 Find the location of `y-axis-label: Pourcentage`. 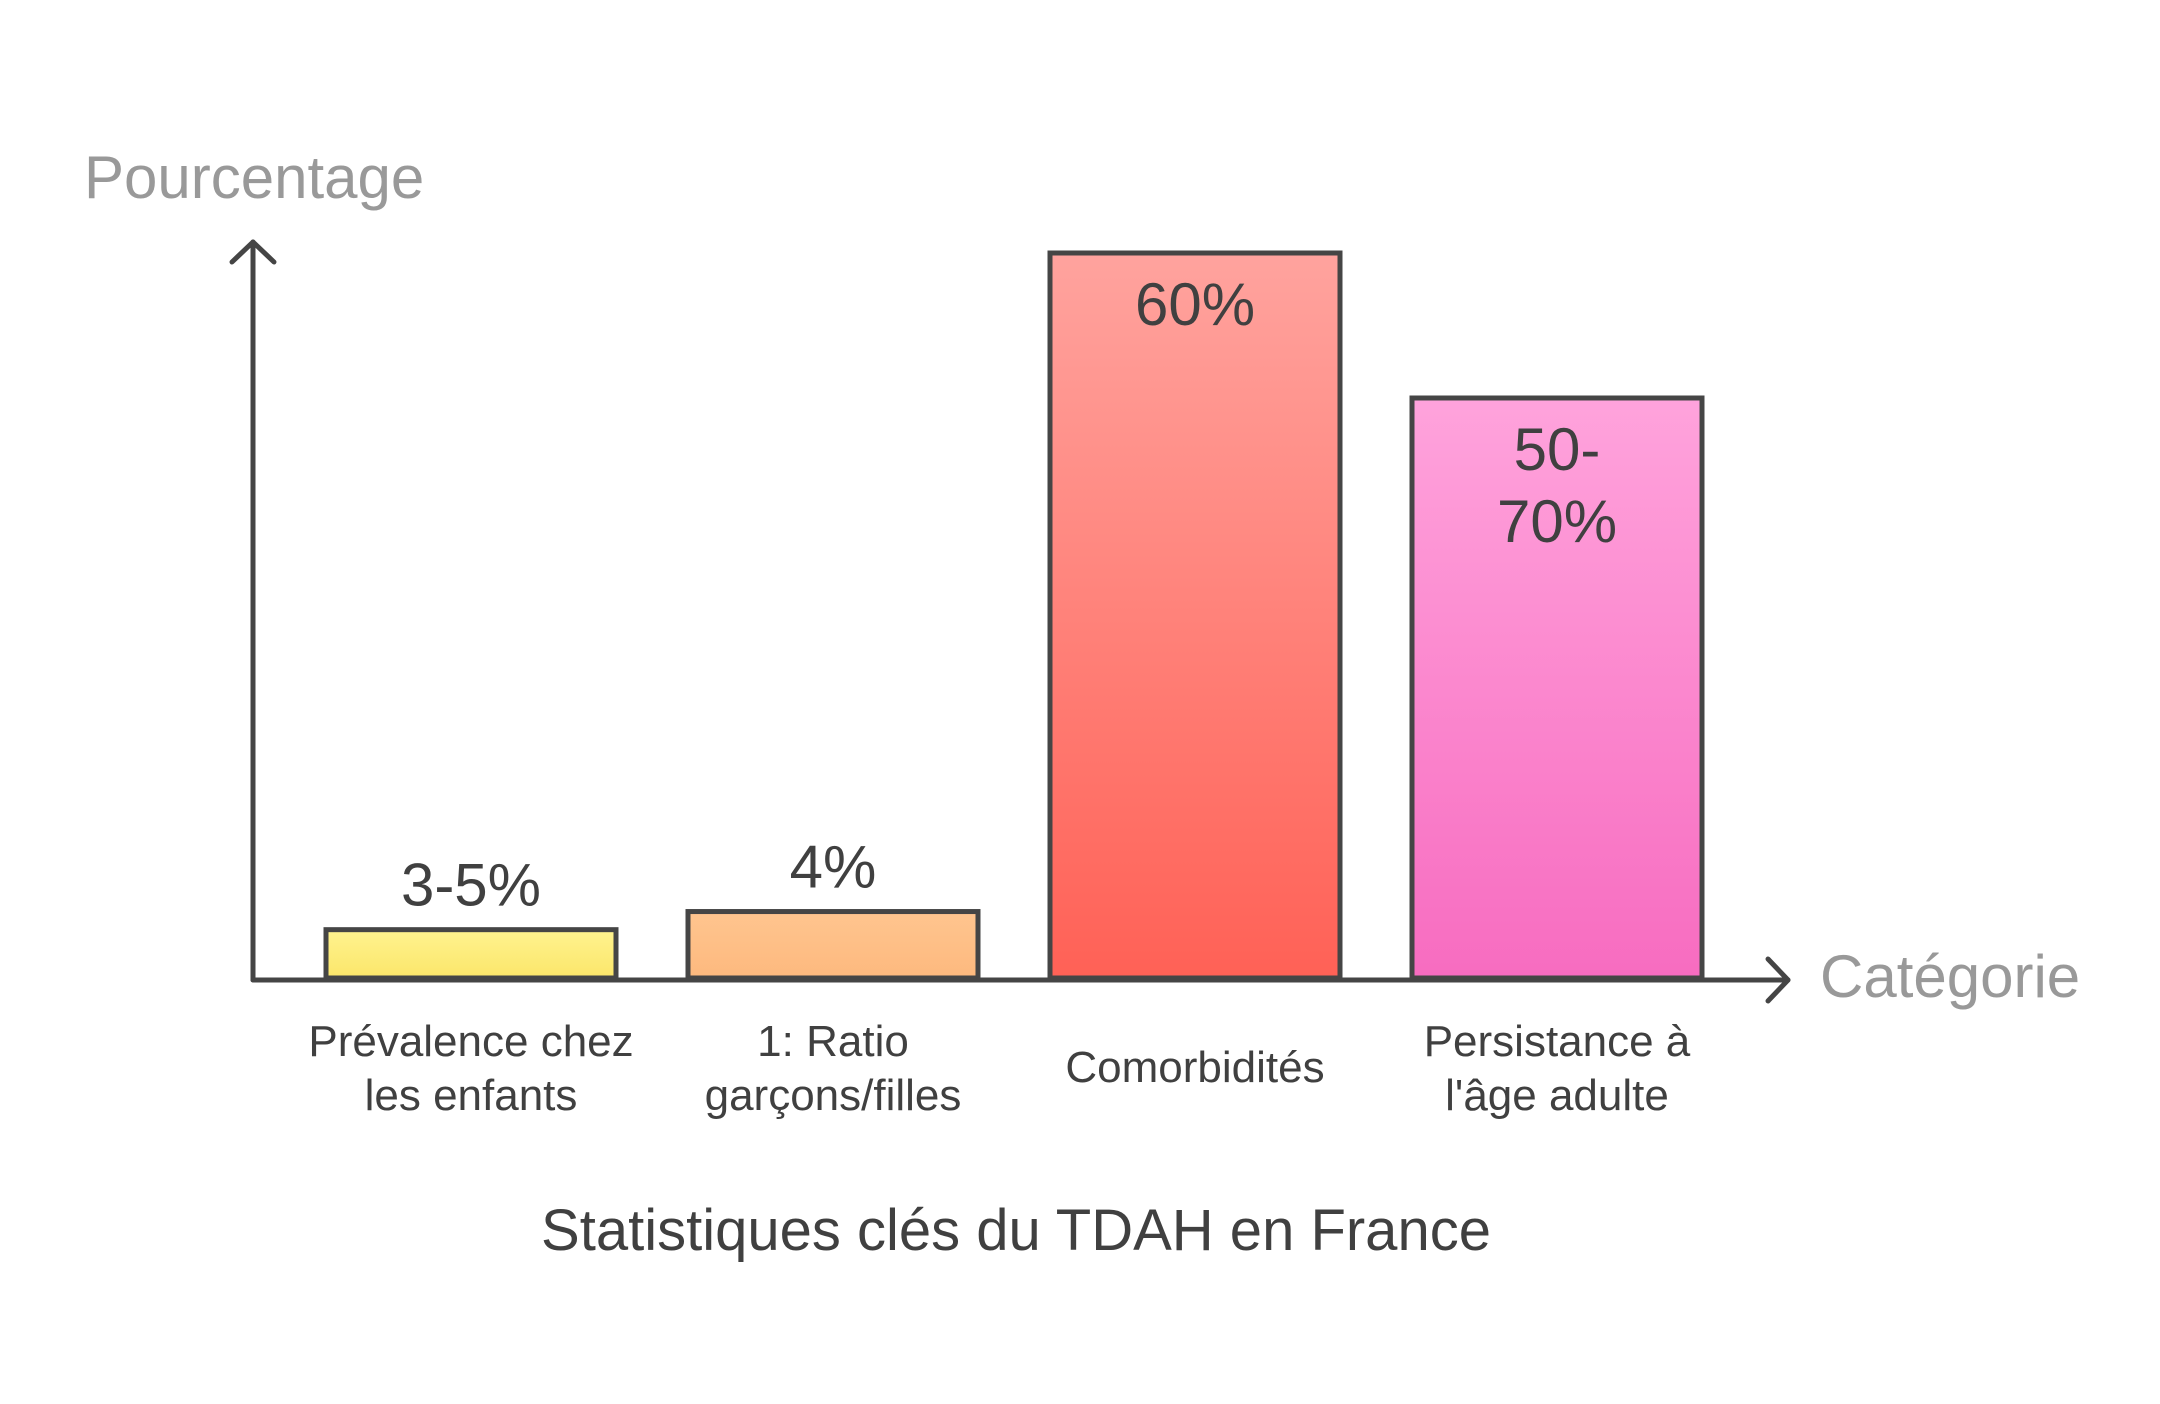

y-axis-label: Pourcentage is located at coordinates (254, 177).